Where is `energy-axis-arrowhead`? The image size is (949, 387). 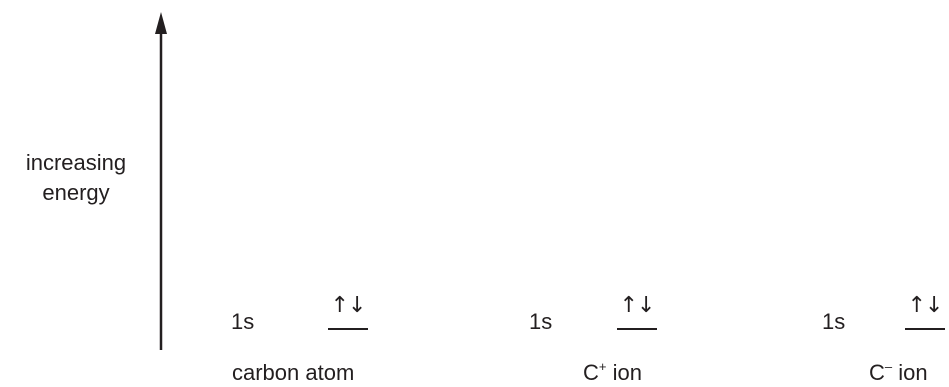 energy-axis-arrowhead is located at coordinates (161, 23).